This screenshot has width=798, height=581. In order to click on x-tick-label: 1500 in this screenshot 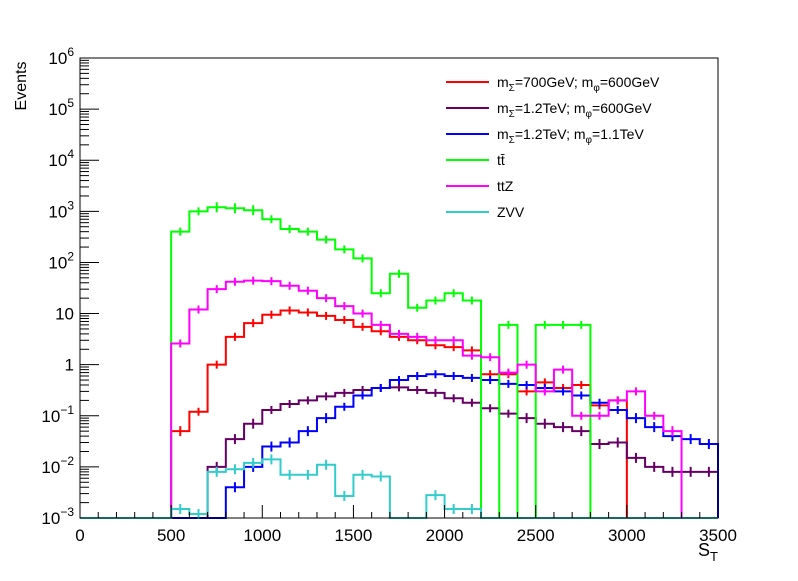, I will do `click(354, 535)`.